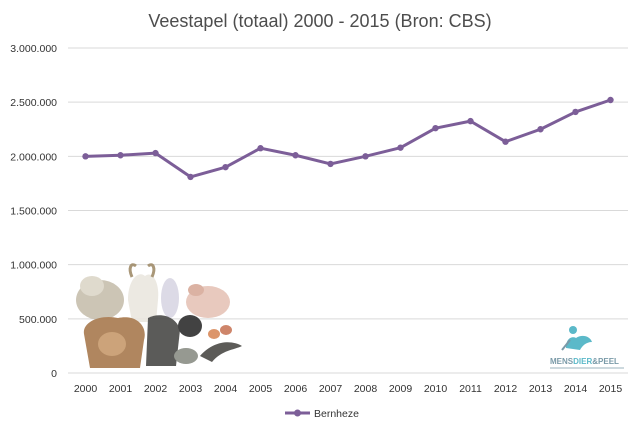  What do you see at coordinates (159, 315) in the screenshot?
I see `farm-animals-collage-icon` at bounding box center [159, 315].